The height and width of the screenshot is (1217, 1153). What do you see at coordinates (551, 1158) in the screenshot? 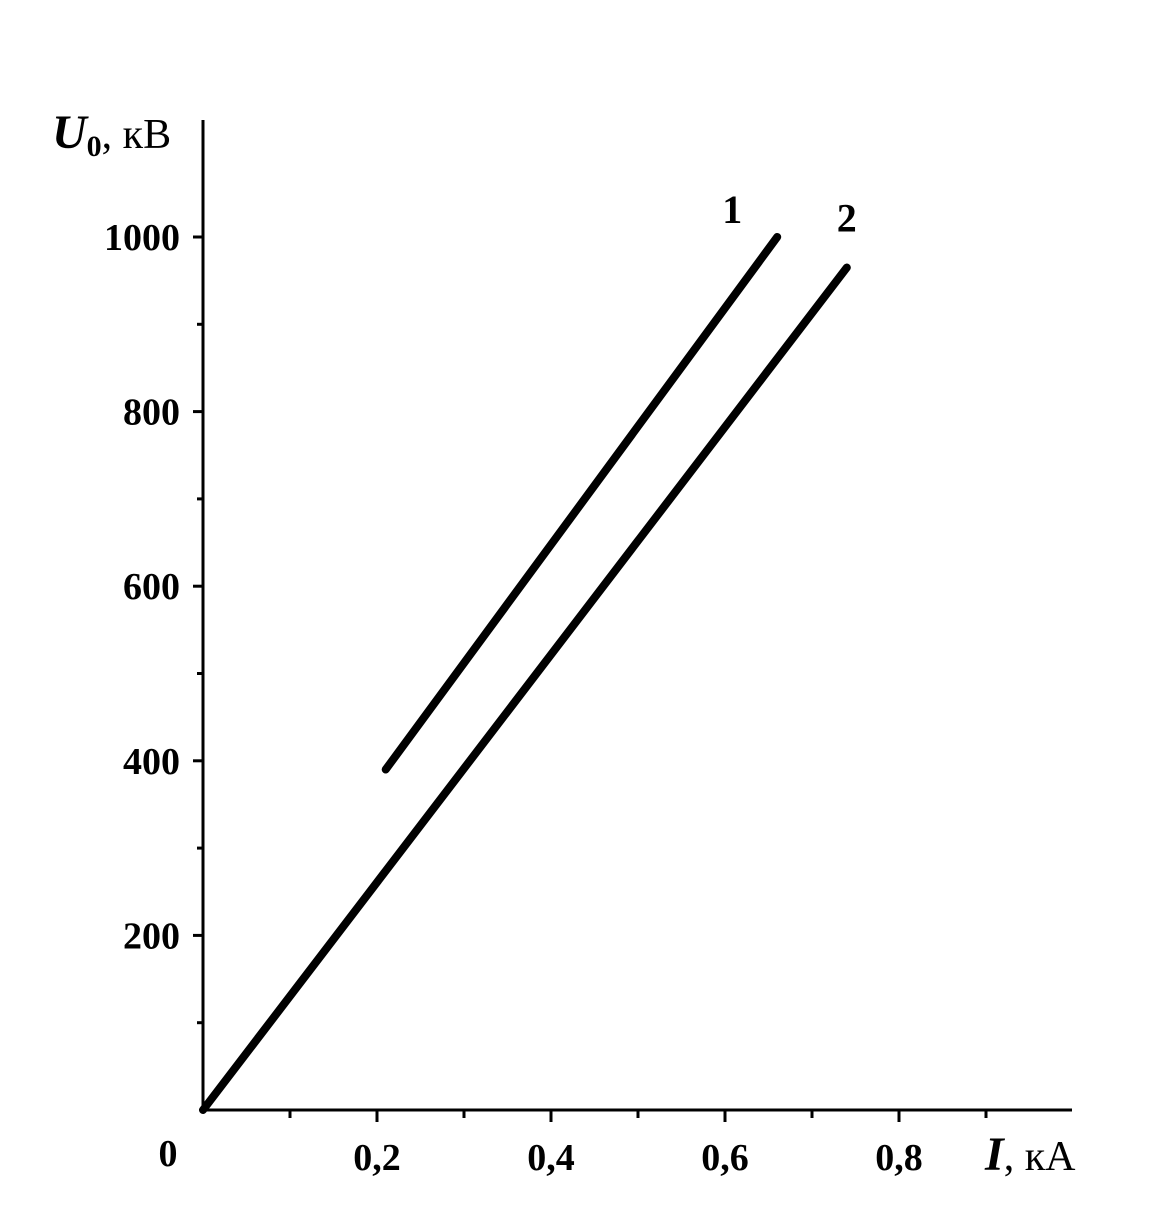
I see `x-tick-label: 0,4` at bounding box center [551, 1158].